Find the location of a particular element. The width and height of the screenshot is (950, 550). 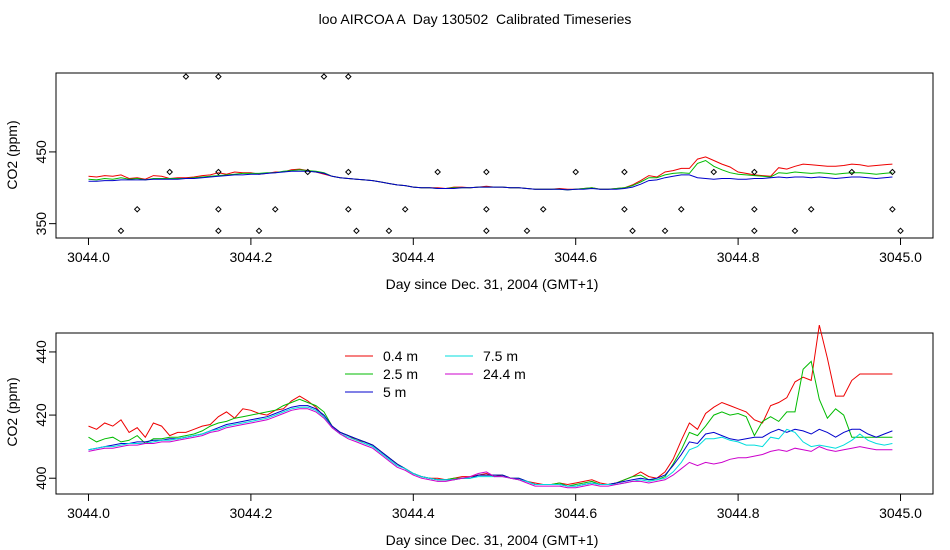

top-x-tick-label: 3044.4 is located at coordinates (413, 257).